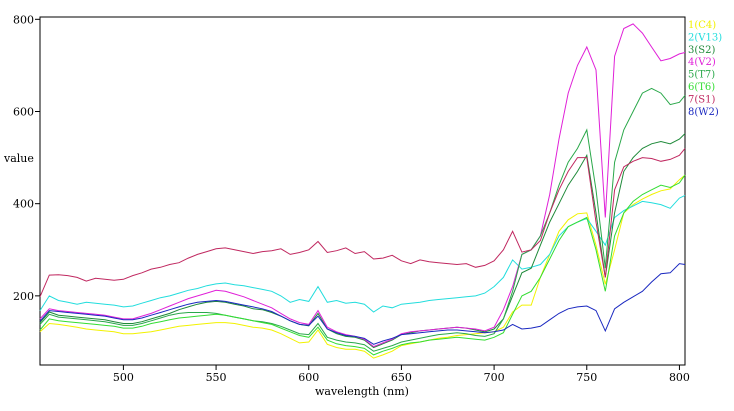 This screenshot has height=411, width=734. What do you see at coordinates (701, 87) in the screenshot?
I see `legend-item: 6(T6)` at bounding box center [701, 87].